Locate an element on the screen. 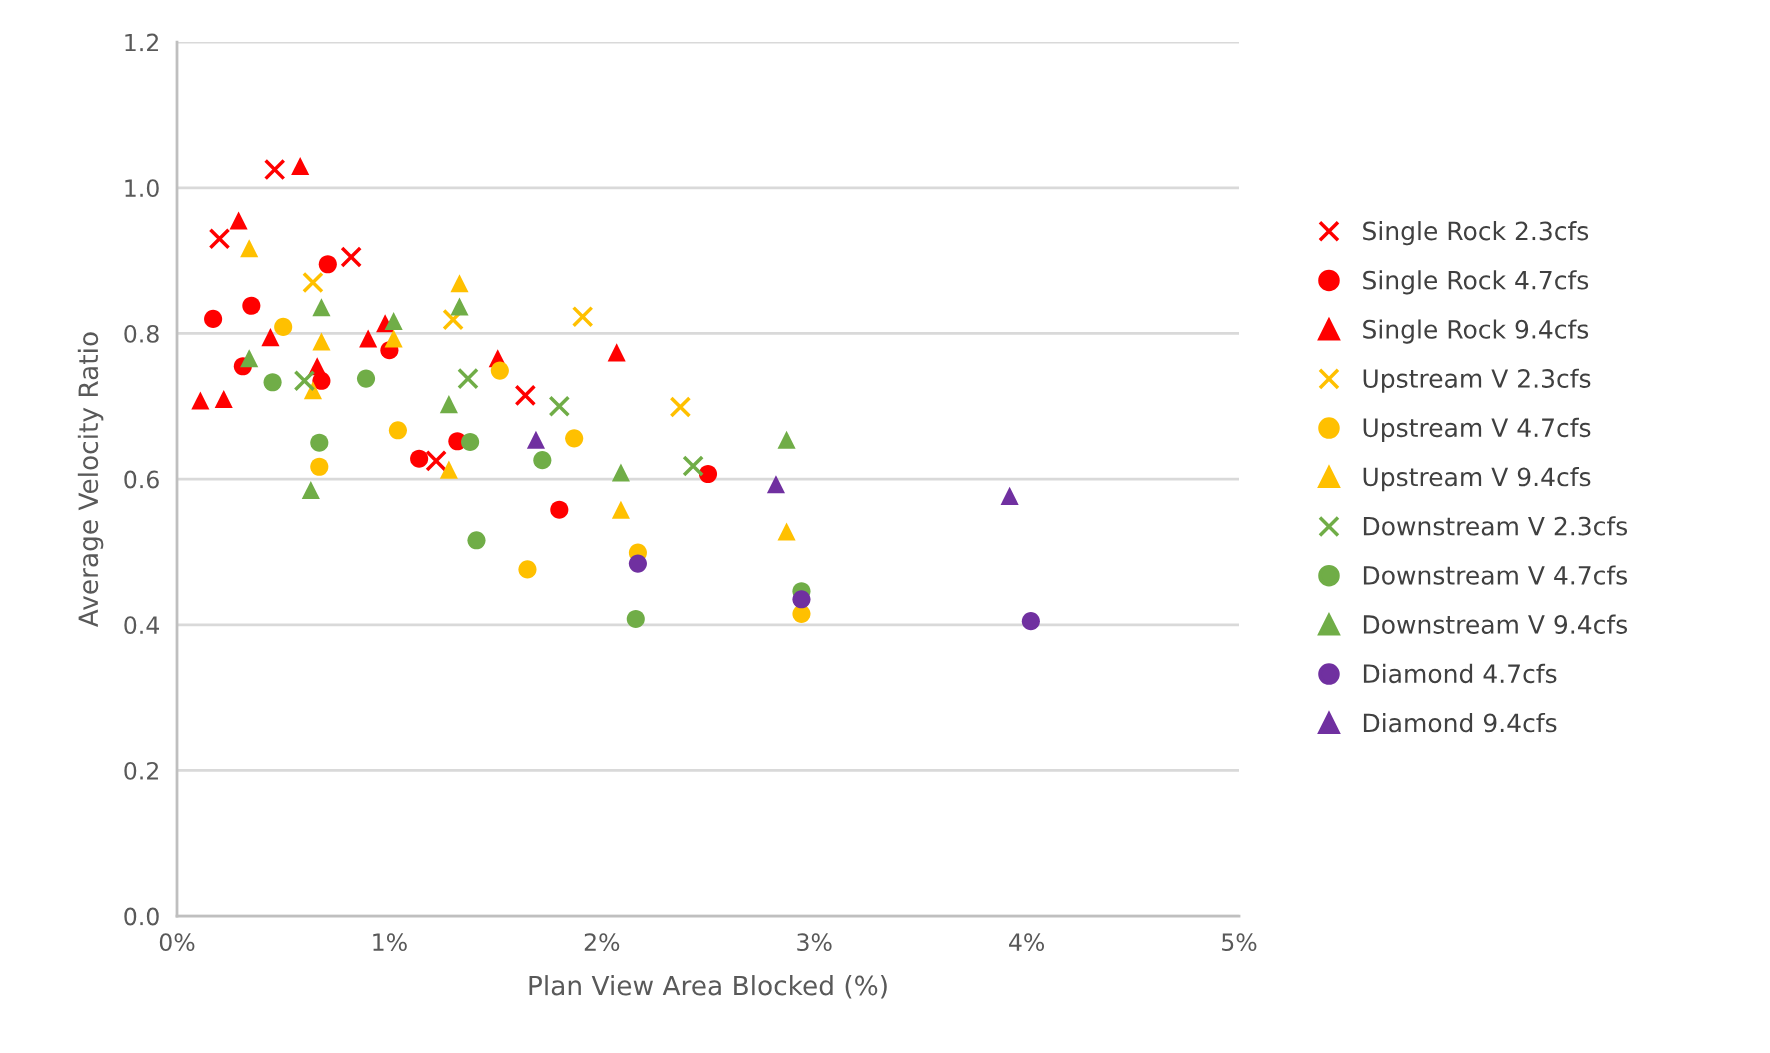  y-tick-label: 1.0 is located at coordinates (142, 188).